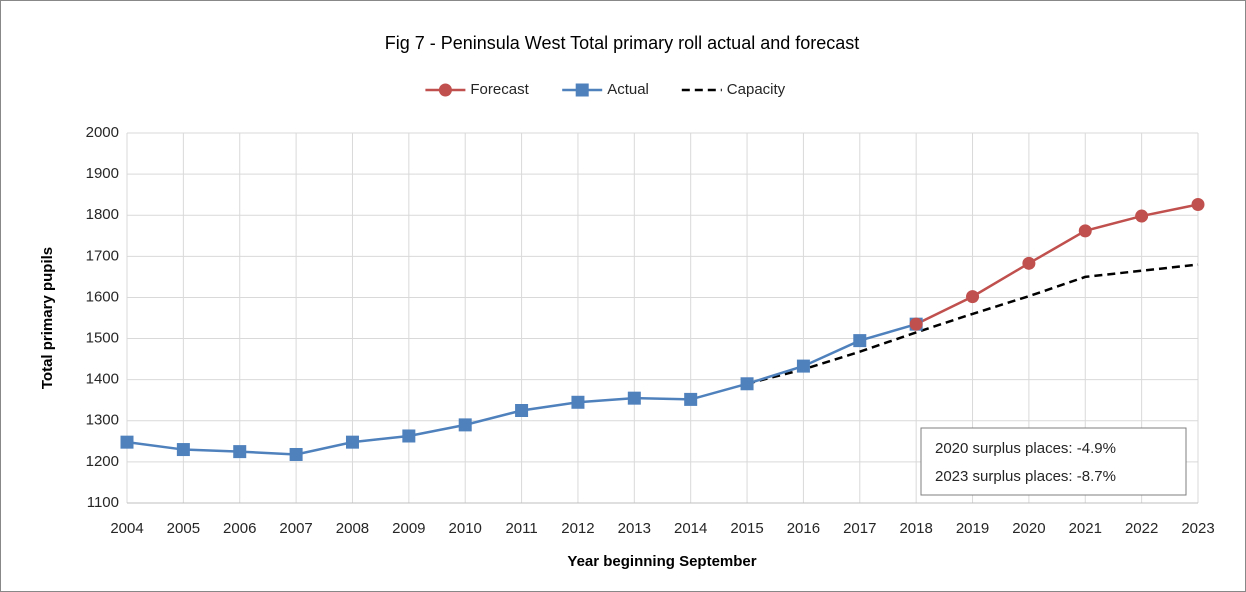 This screenshot has width=1246, height=592. I want to click on x-tick-label: 2004, so click(126, 528).